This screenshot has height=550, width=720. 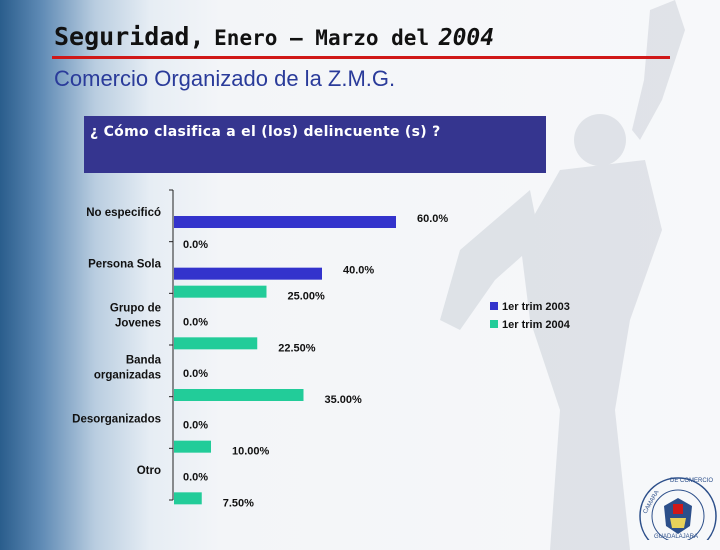 I want to click on category-label: Grupo de, so click(x=135, y=309).